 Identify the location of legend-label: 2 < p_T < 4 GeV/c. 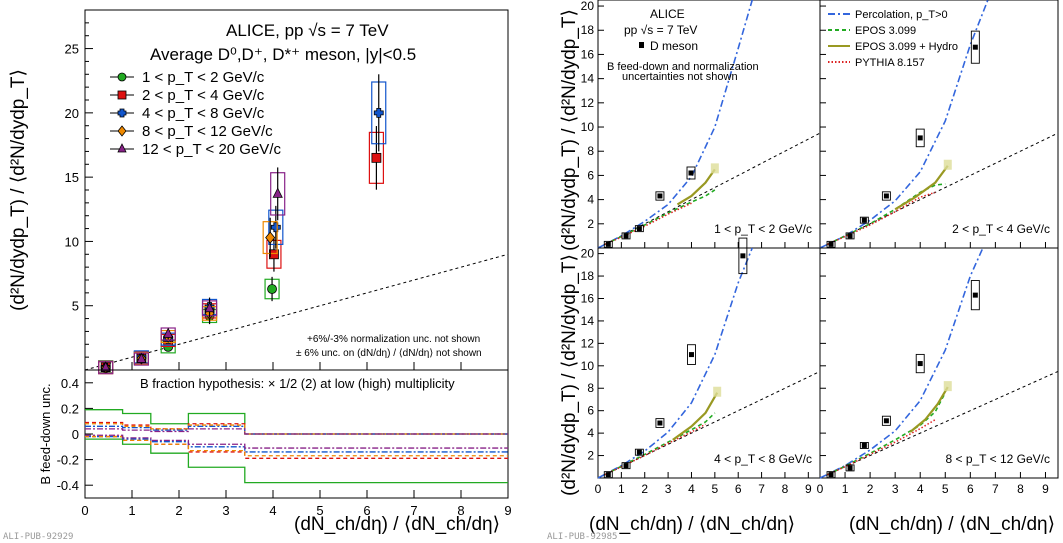
(203, 95).